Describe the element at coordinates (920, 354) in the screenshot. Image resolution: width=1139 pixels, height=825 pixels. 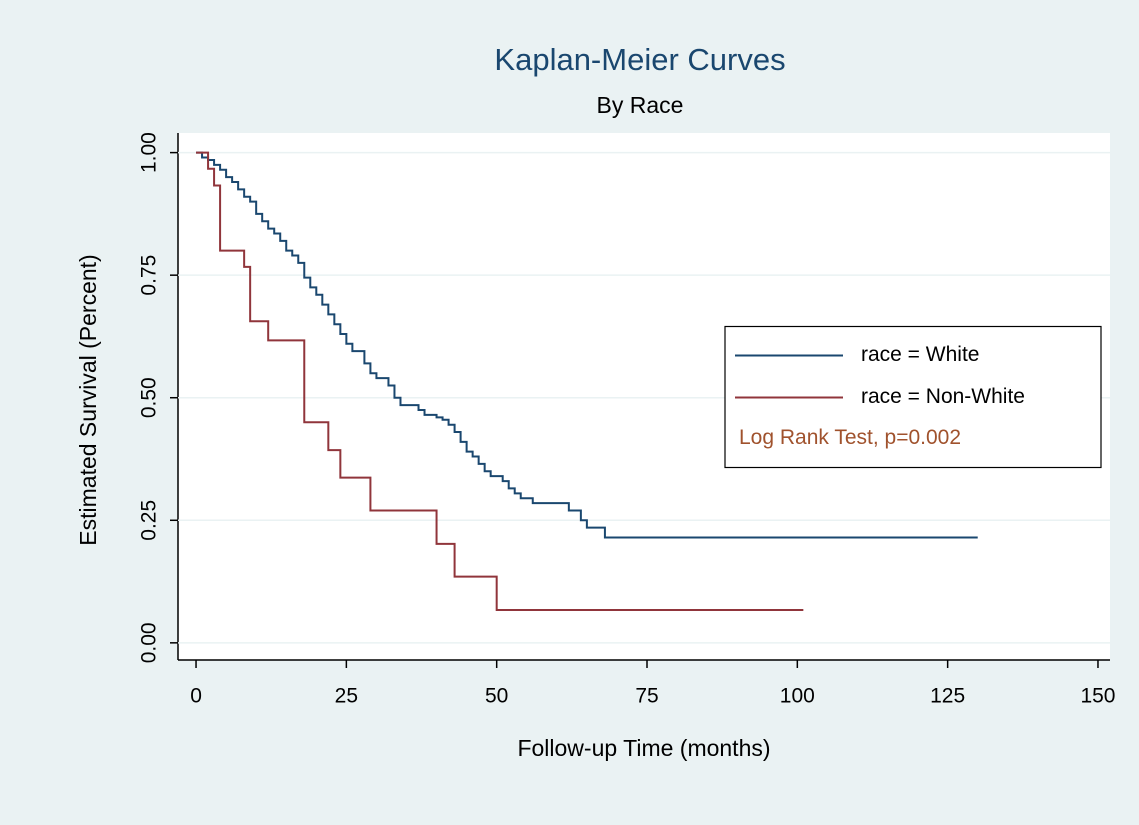
I see `legend-label: race = White` at that location.